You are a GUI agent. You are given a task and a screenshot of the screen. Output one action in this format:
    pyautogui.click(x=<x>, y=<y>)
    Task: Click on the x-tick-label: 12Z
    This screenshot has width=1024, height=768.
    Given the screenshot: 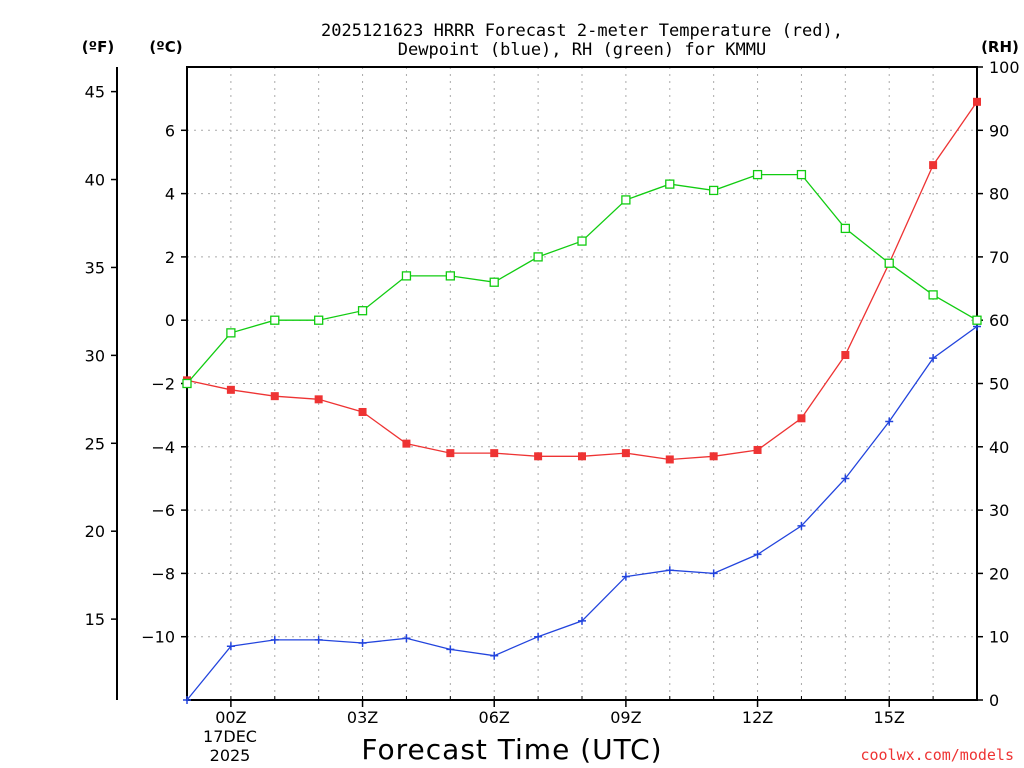 What is the action you would take?
    pyautogui.click(x=757, y=717)
    